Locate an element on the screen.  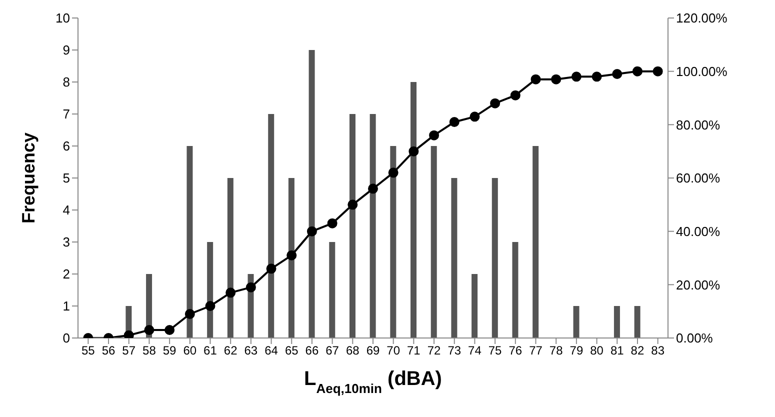
x-tick-label: 62 is located at coordinates (231, 351).